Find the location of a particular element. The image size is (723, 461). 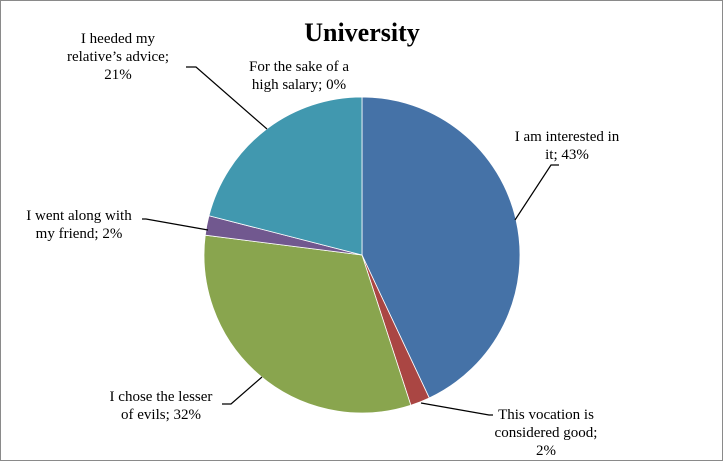

chart-title: University is located at coordinates (362, 32).